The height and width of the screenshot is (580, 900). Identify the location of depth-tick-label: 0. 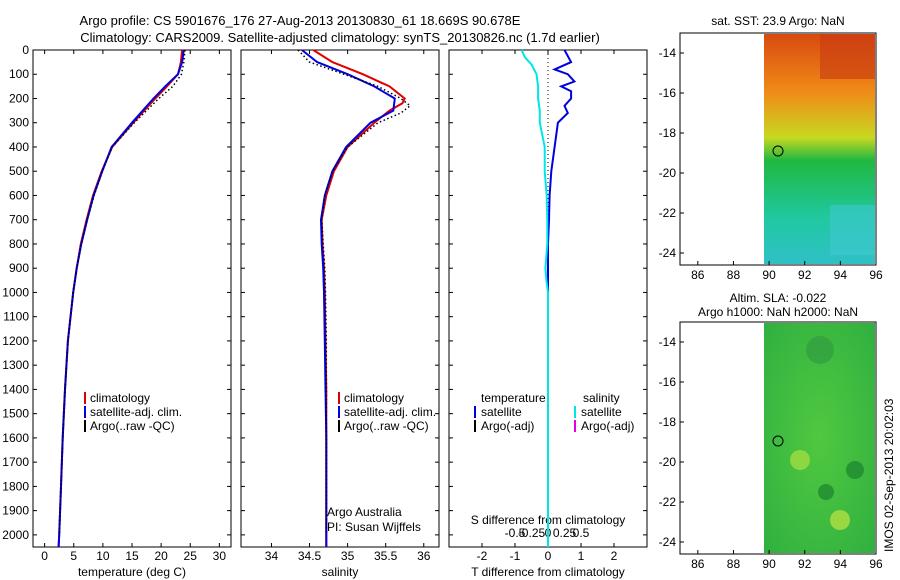
(25, 50).